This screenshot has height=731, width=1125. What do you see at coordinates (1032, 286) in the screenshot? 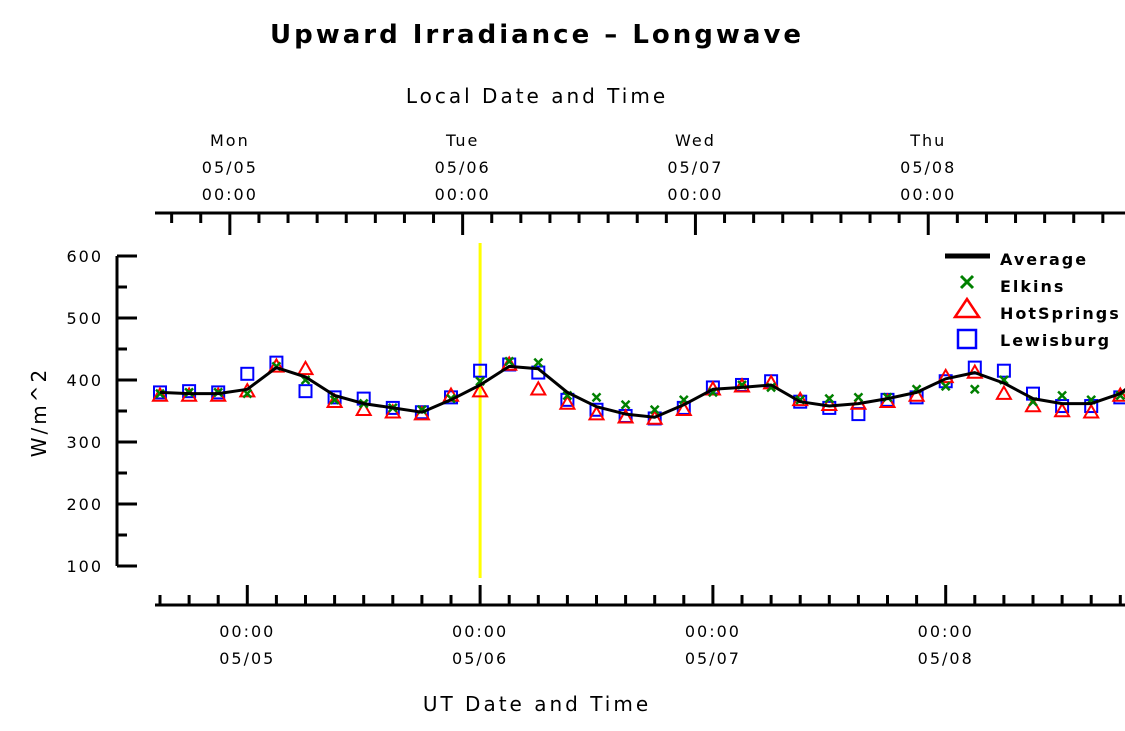
I see `legend-elkins-label: Elkins` at bounding box center [1032, 286].